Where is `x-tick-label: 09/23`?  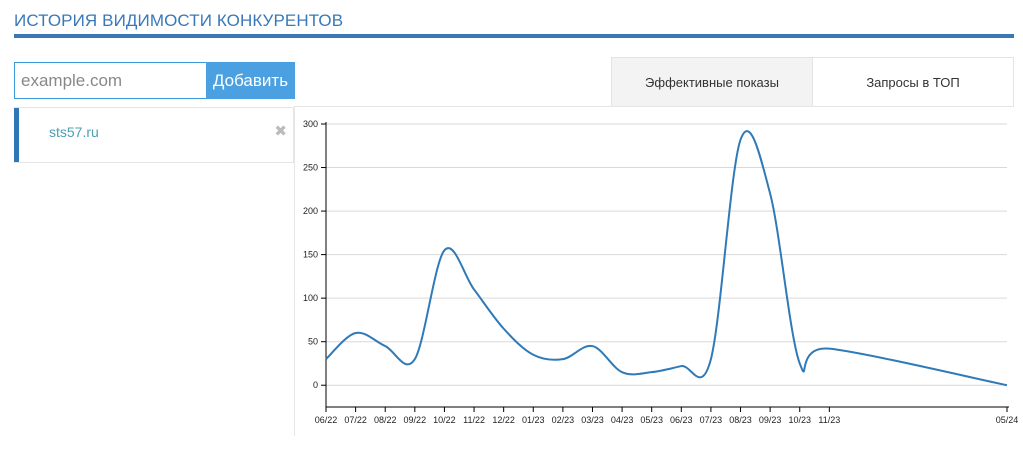 x-tick-label: 09/23 is located at coordinates (770, 420).